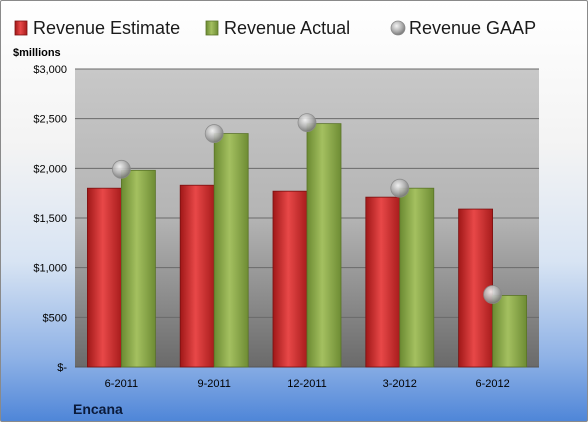 This screenshot has height=422, width=588. I want to click on y-tick-label: $500, so click(55, 318).